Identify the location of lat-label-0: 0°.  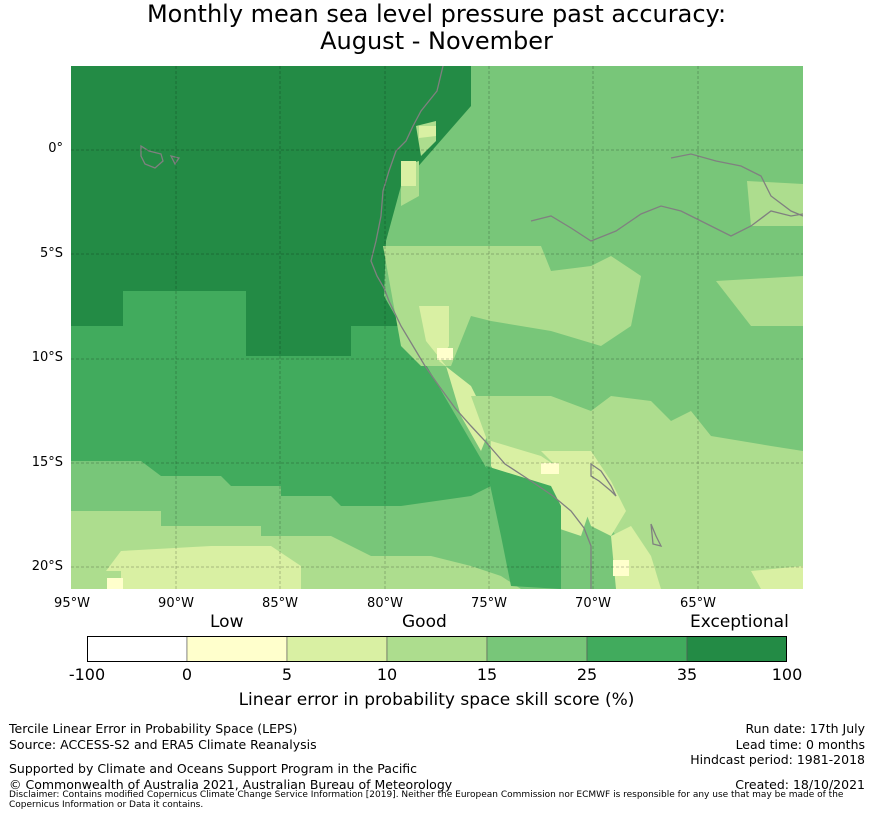
(55, 148).